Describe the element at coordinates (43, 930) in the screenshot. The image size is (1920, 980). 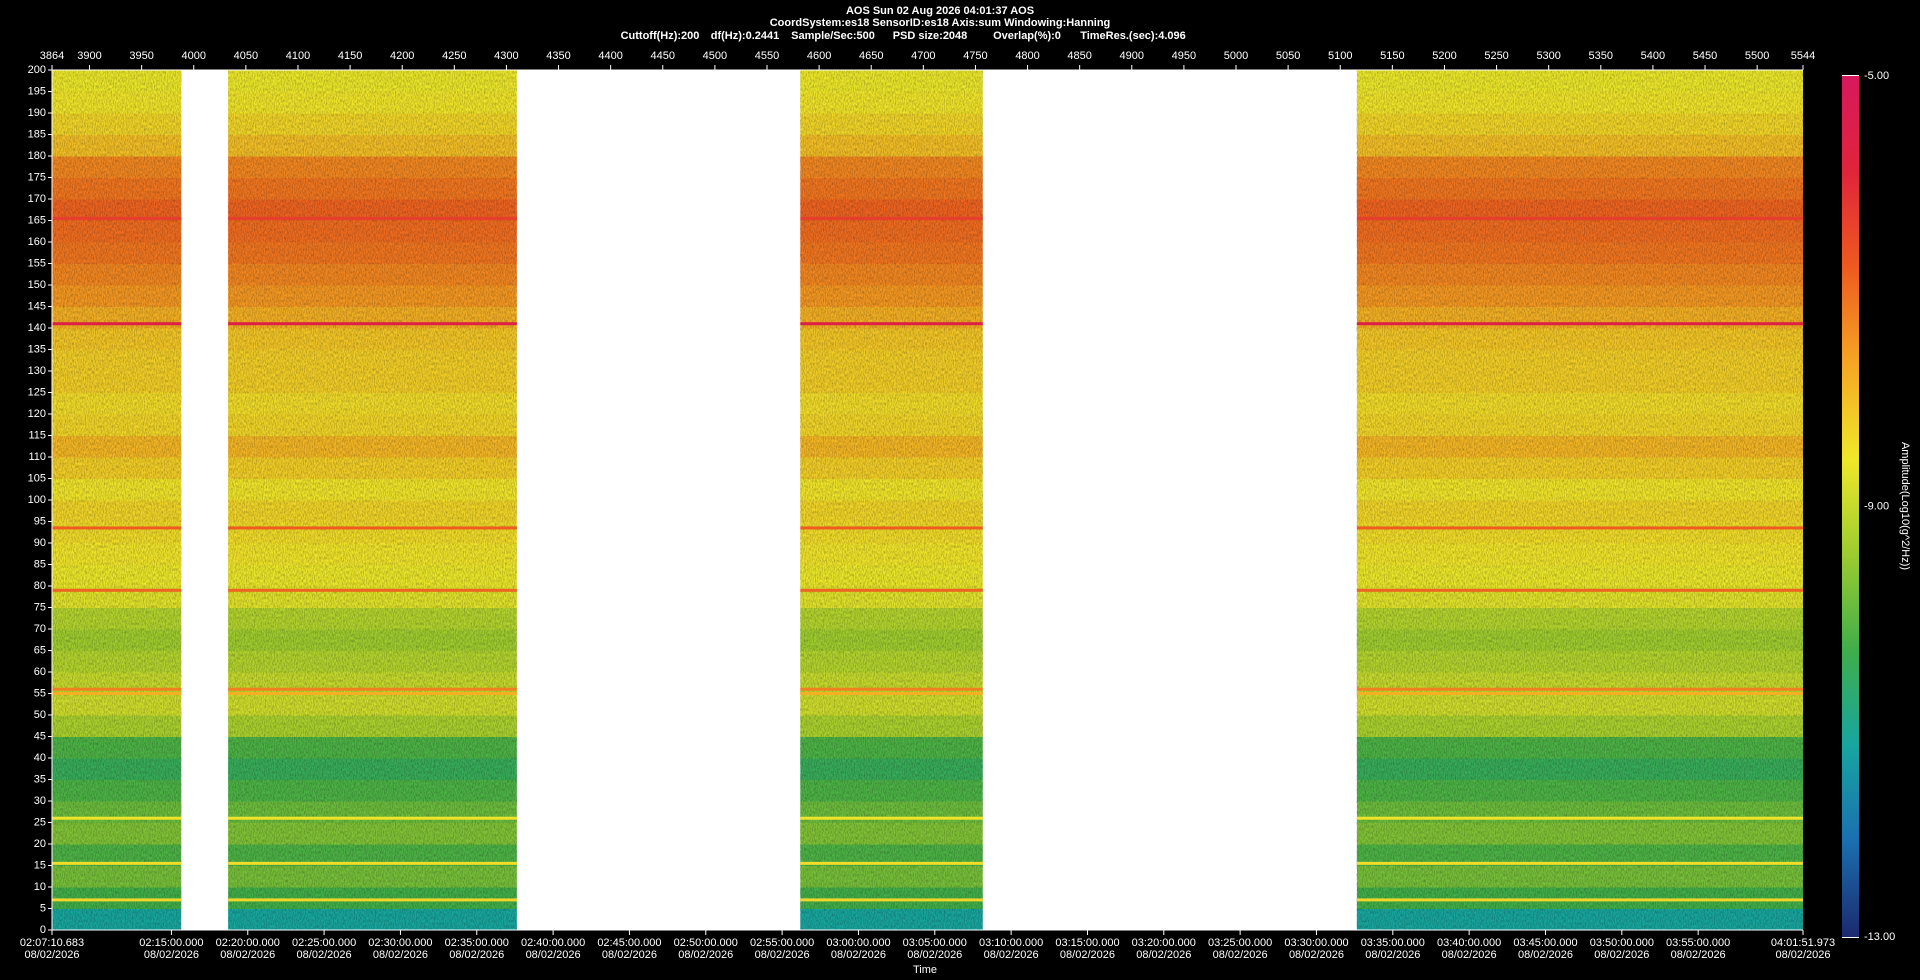
I see `y-tick-label: 0` at that location.